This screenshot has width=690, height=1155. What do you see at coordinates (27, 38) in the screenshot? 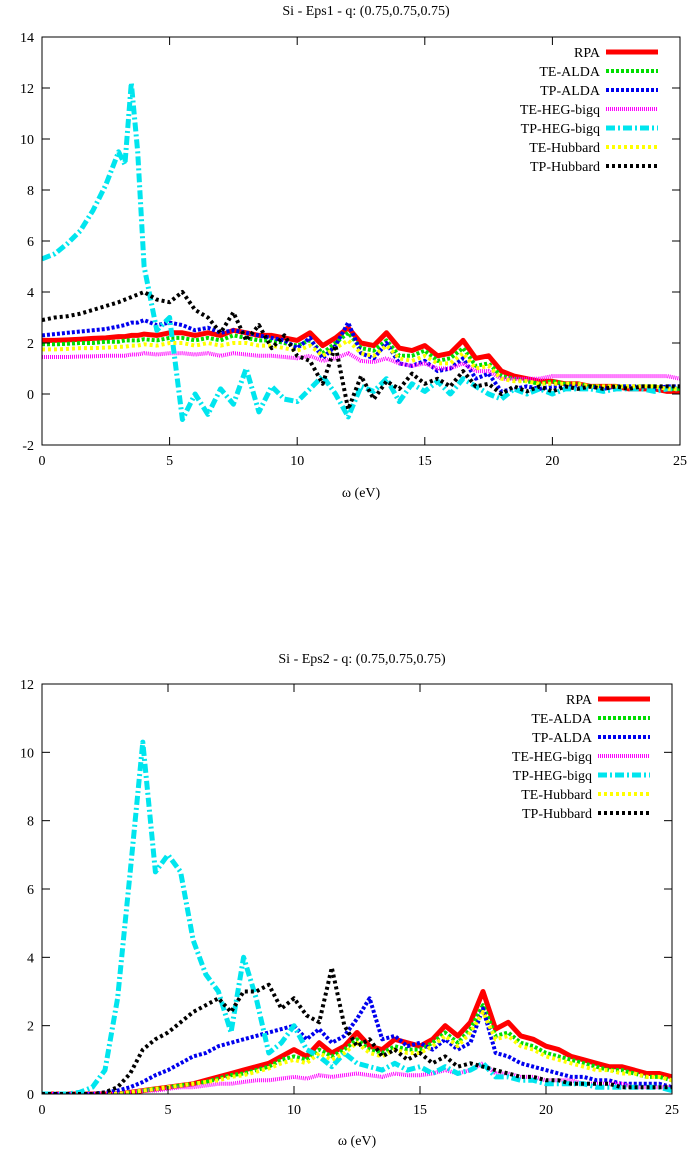
I see `y-tick-label: 14` at bounding box center [27, 38].